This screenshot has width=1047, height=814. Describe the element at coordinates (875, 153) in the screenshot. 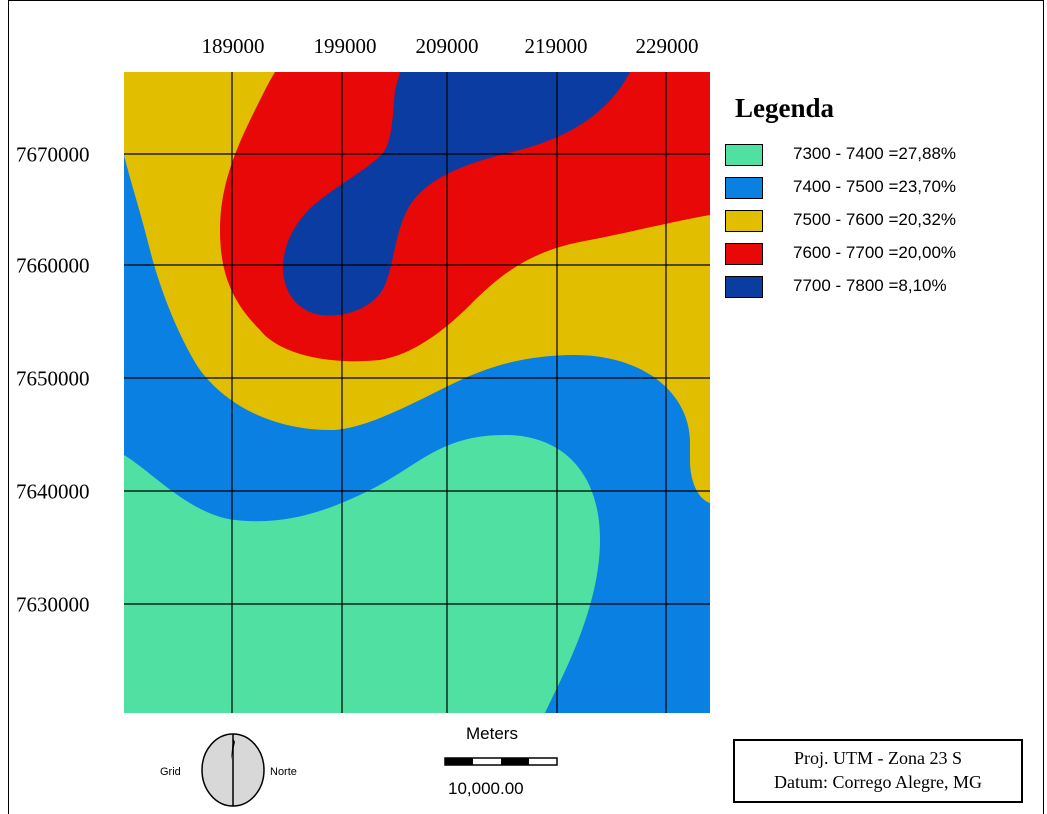

I see `legend-label: 7300 - 7400 =27,88%` at that location.